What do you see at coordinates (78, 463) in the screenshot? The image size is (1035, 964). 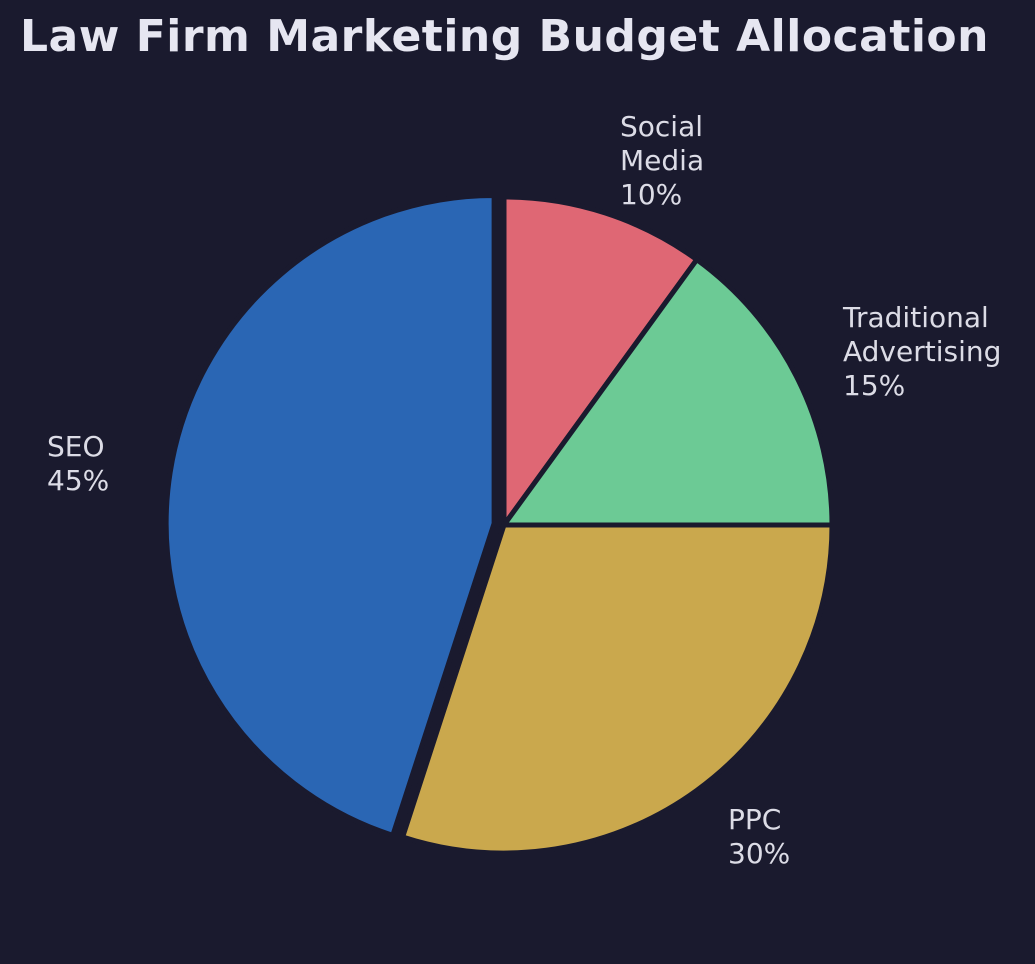 I see `slice-label-seo: SEO 45%` at bounding box center [78, 463].